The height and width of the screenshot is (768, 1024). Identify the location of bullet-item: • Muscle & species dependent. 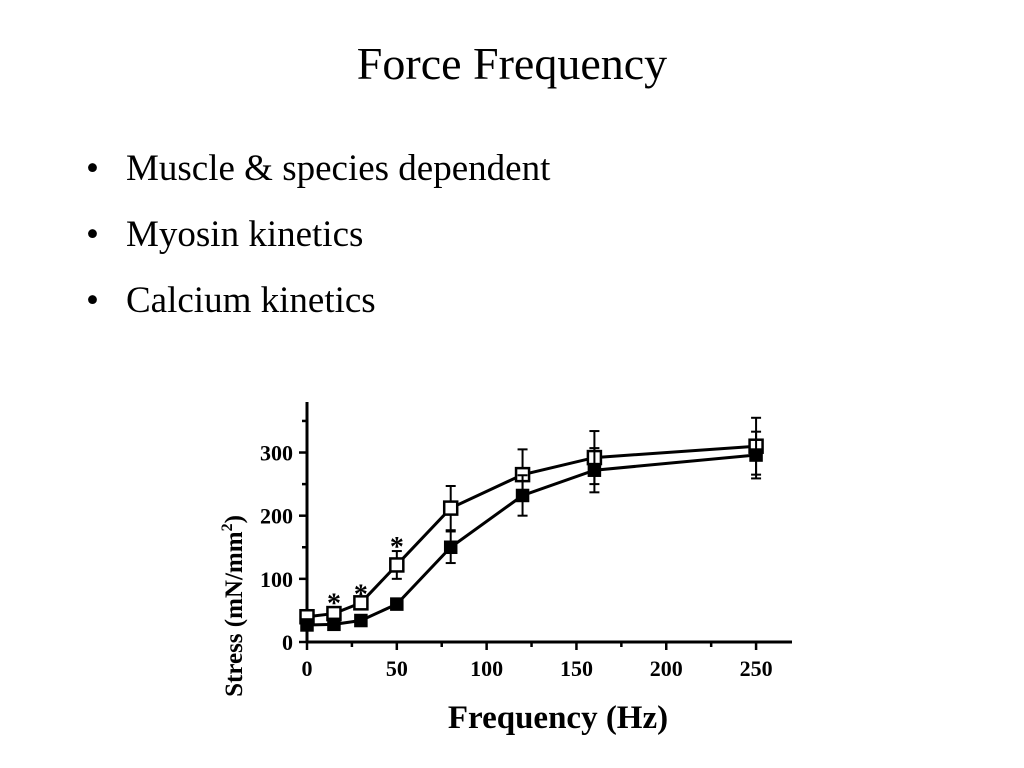
(318, 169).